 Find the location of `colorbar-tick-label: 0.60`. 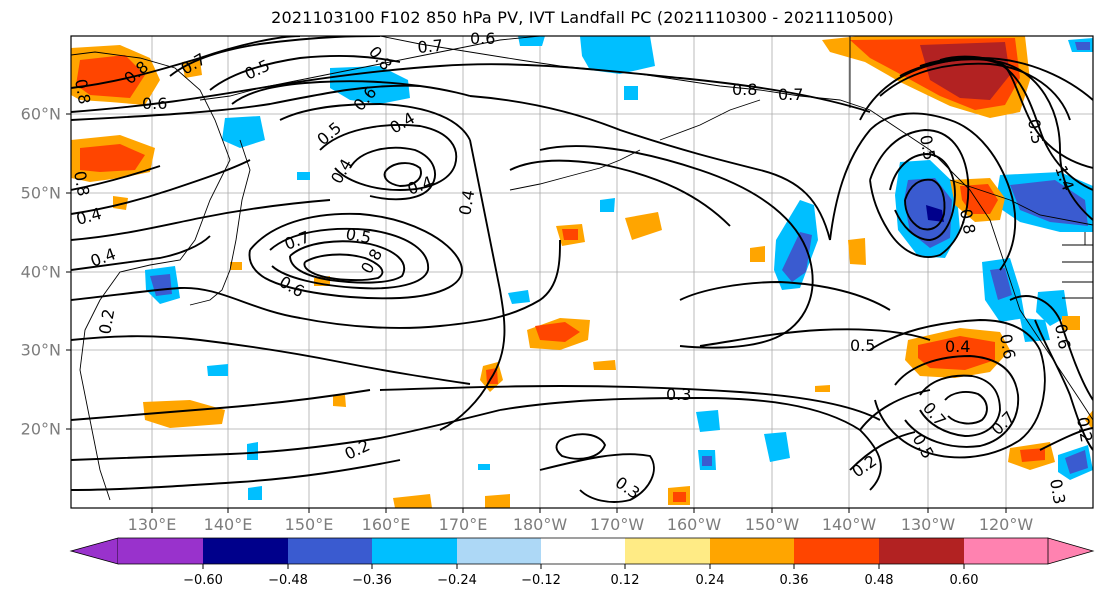

colorbar-tick-label: 0.60 is located at coordinates (964, 580).